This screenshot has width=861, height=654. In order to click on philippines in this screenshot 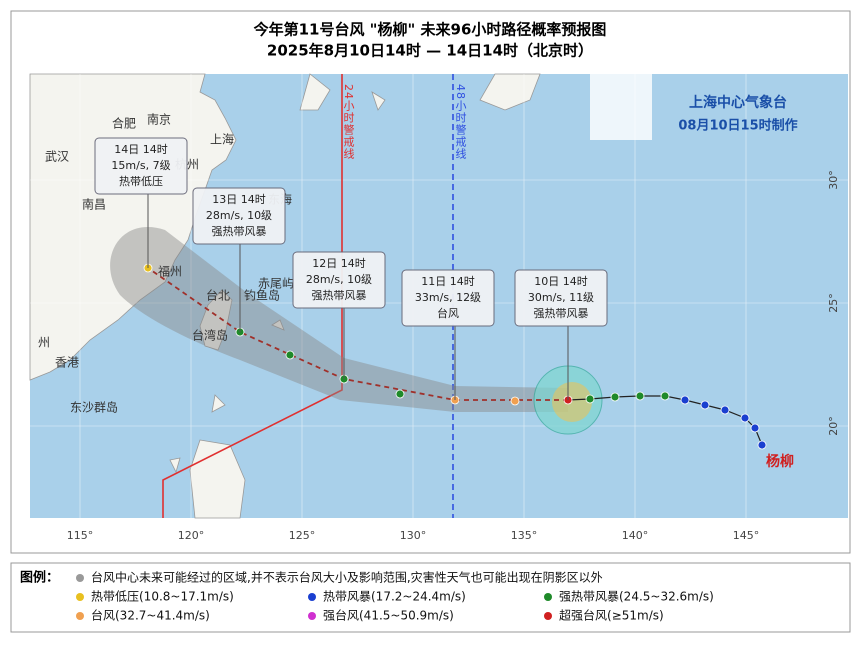, I will do `click(207, 479)`.